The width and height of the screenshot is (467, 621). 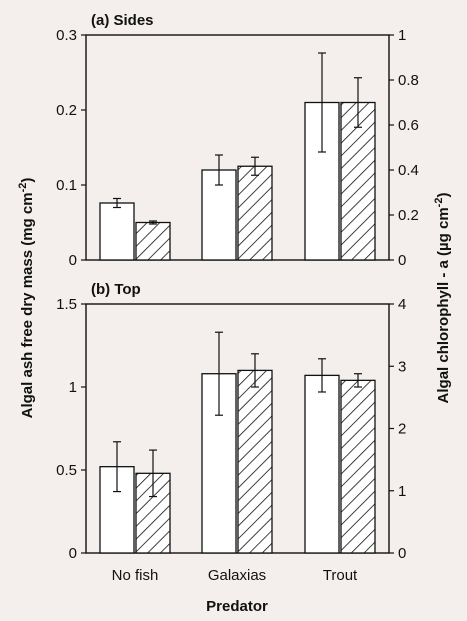 What do you see at coordinates (402, 491) in the screenshot?
I see `y2-tick-label-b-1: 1` at bounding box center [402, 491].